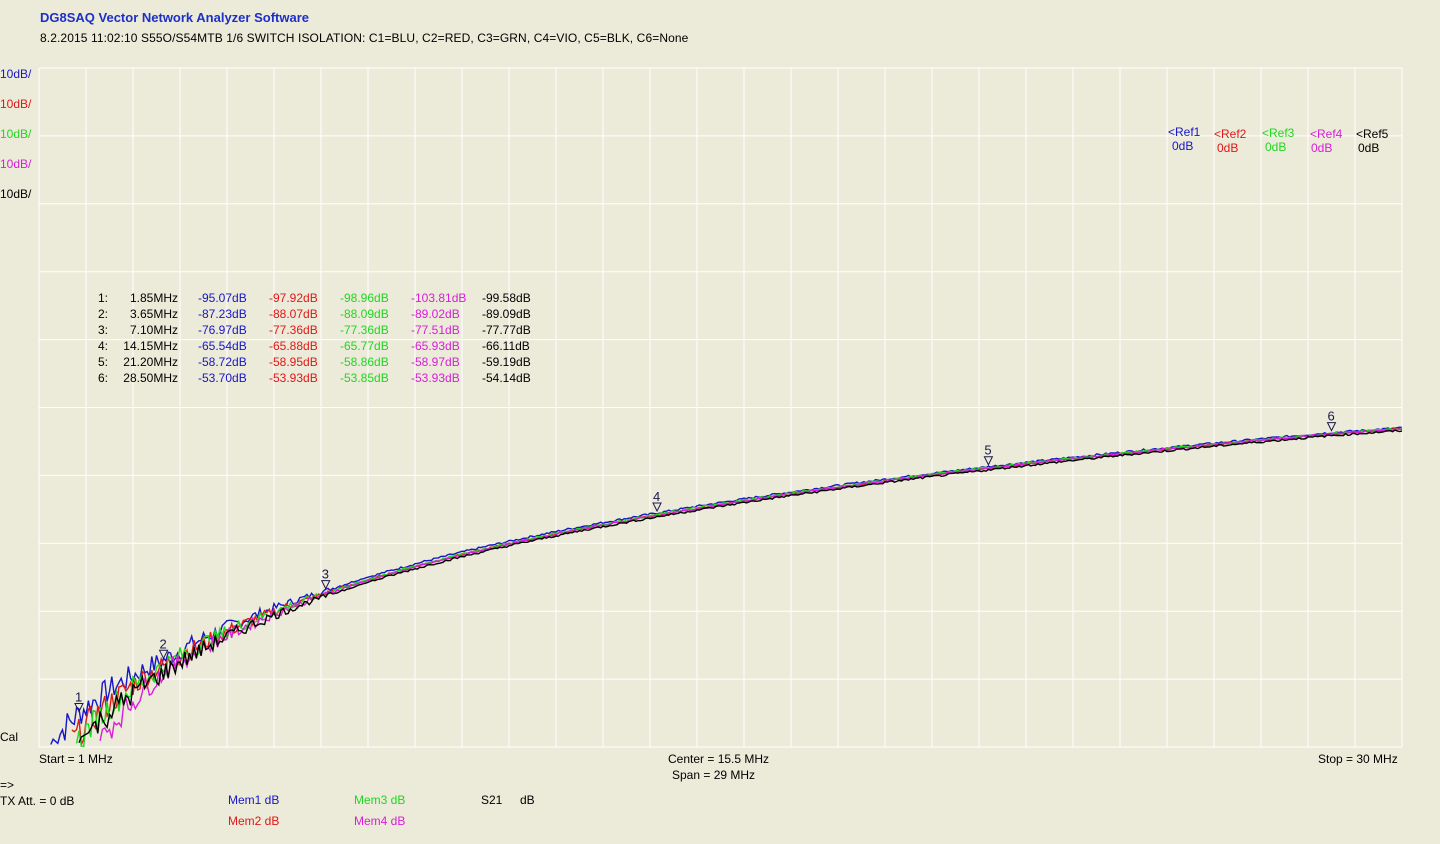 The height and width of the screenshot is (844, 1440). Describe the element at coordinates (16, 74) in the screenshot. I see `scale-label-c1: 10dB/` at that location.